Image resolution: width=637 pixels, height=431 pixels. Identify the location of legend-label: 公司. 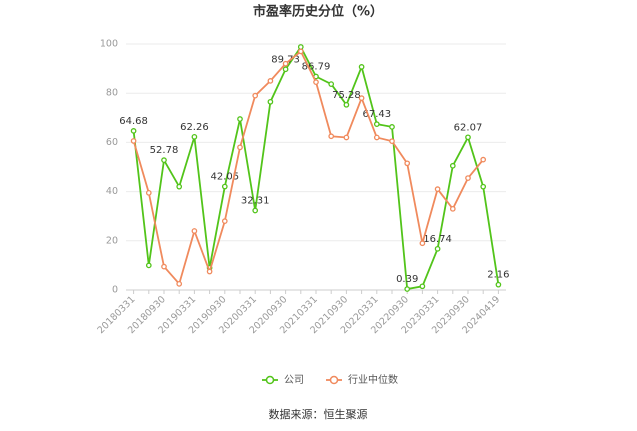
(294, 380).